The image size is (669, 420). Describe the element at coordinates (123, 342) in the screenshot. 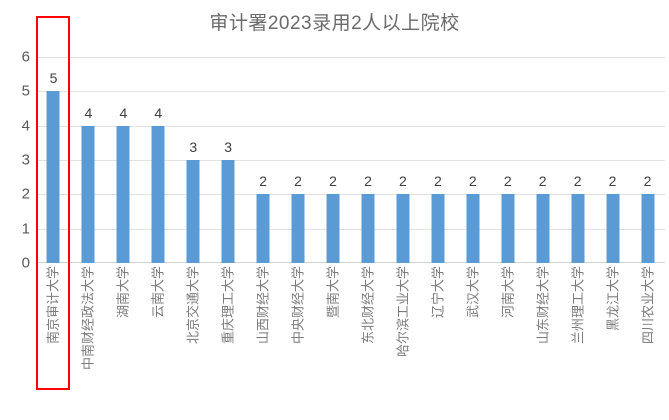

I see `x-axis-category-label: 湖南大学` at that location.